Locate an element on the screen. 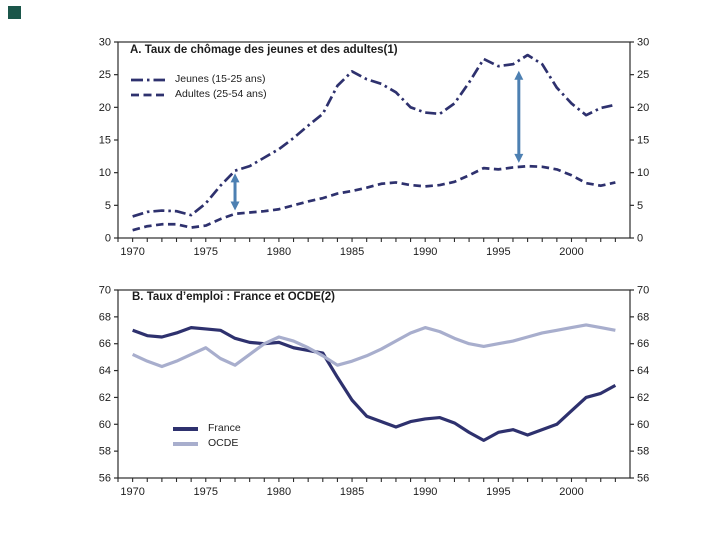 This screenshot has height=540, width=720. y-tick-label-left: 66 is located at coordinates (105, 344).